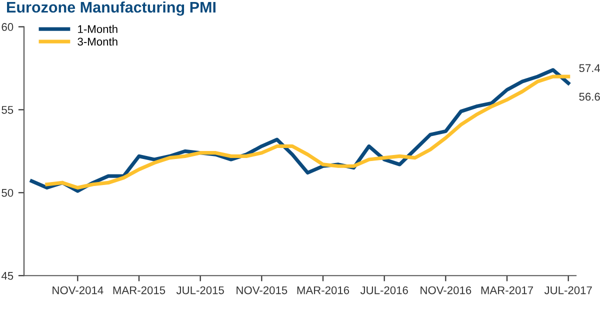 This screenshot has height=315, width=600. Describe the element at coordinates (8, 110) in the screenshot. I see `y-tick-label: 55` at that location.